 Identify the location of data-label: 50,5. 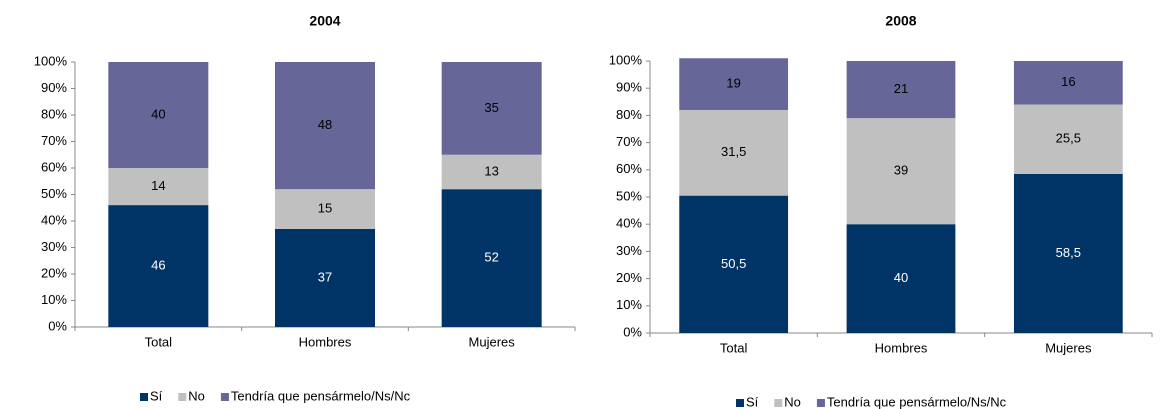
(733, 263).